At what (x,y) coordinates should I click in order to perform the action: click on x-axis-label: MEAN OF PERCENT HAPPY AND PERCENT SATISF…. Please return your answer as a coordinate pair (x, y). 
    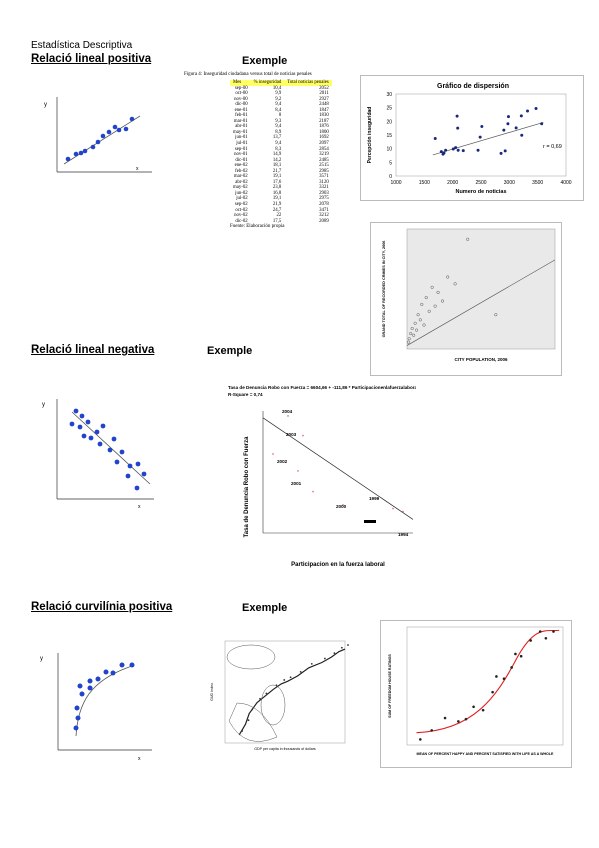
    Looking at the image, I should click on (486, 754).